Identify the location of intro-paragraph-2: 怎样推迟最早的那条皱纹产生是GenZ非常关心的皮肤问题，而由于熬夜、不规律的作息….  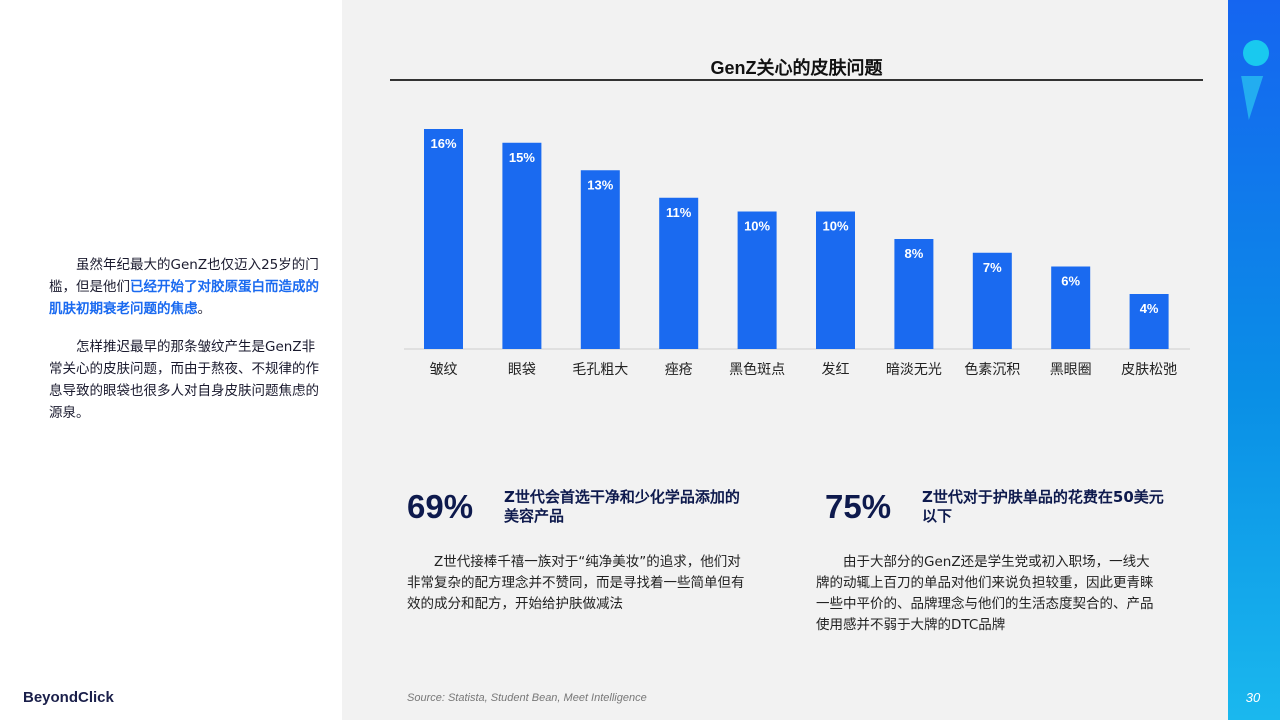
(184, 380).